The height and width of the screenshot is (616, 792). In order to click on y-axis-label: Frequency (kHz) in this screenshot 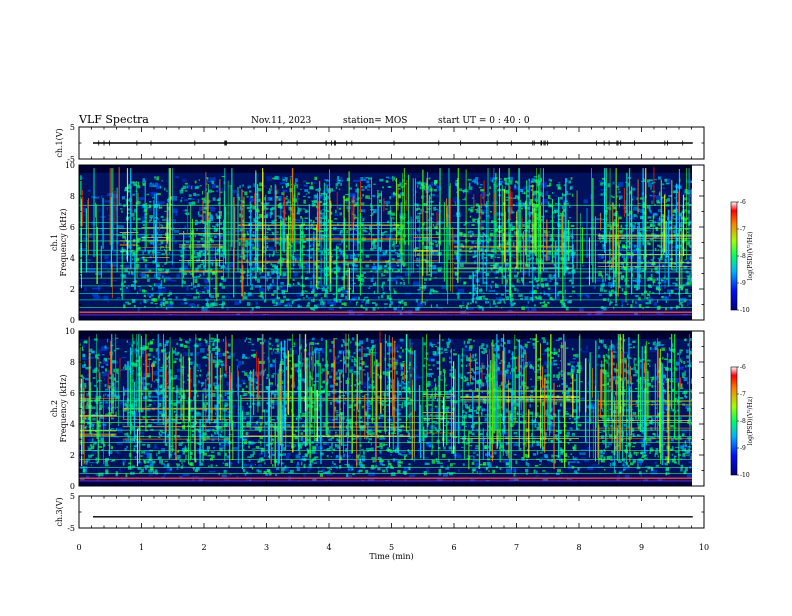, I will do `click(63, 242)`.